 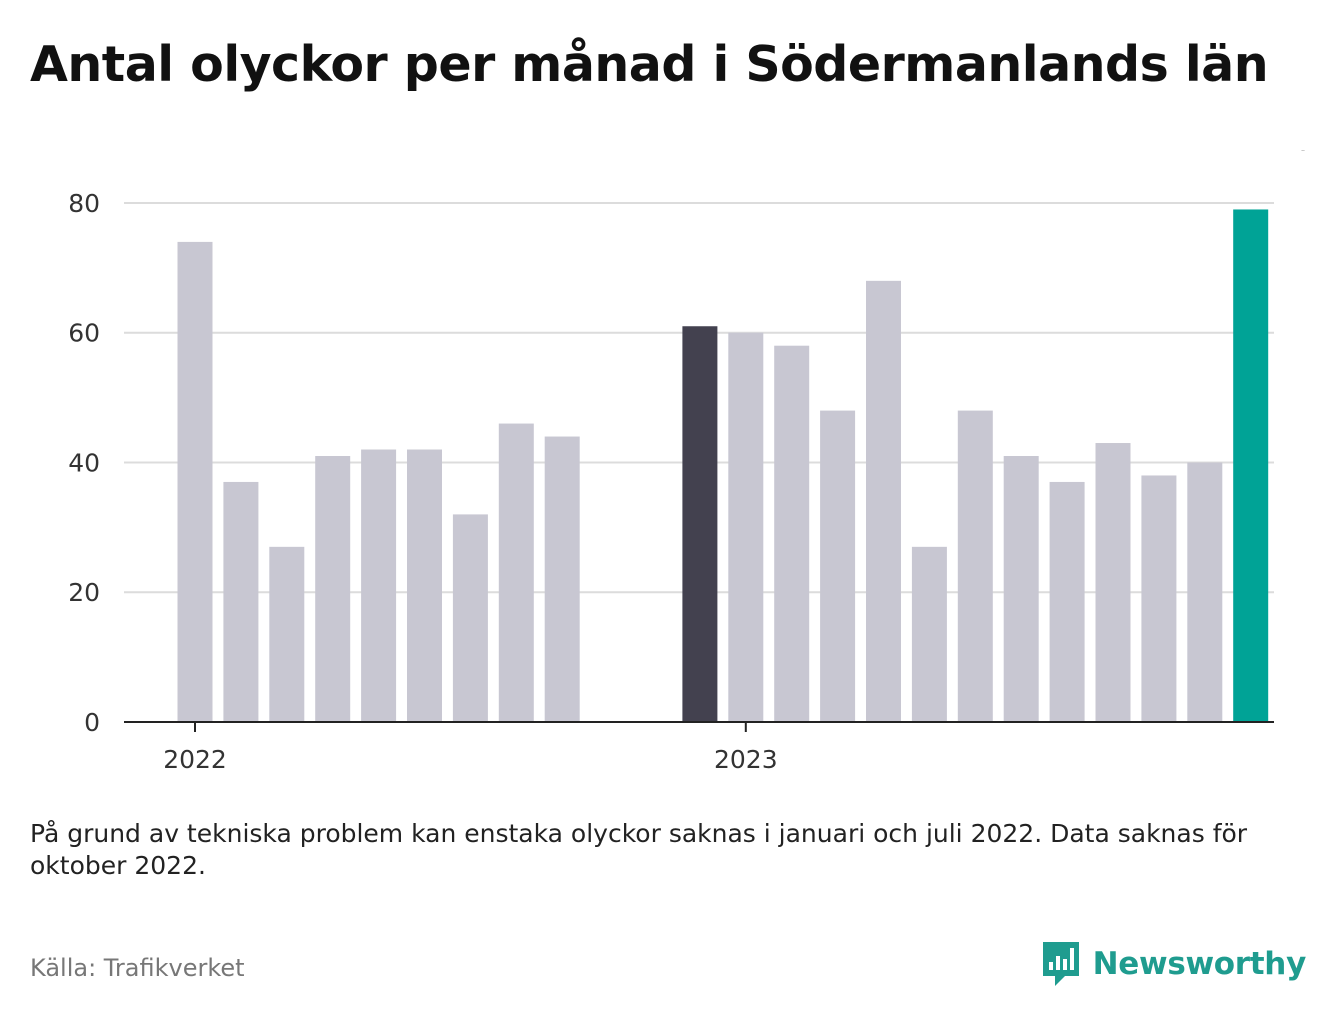 I want to click on data-labels: 79, so click(x=1297, y=153).